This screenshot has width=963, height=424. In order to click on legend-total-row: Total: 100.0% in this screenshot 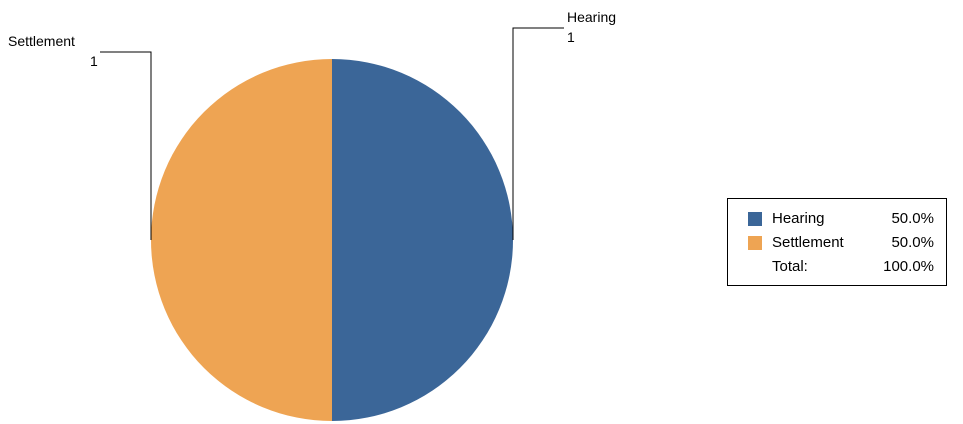, I will do `click(837, 268)`.